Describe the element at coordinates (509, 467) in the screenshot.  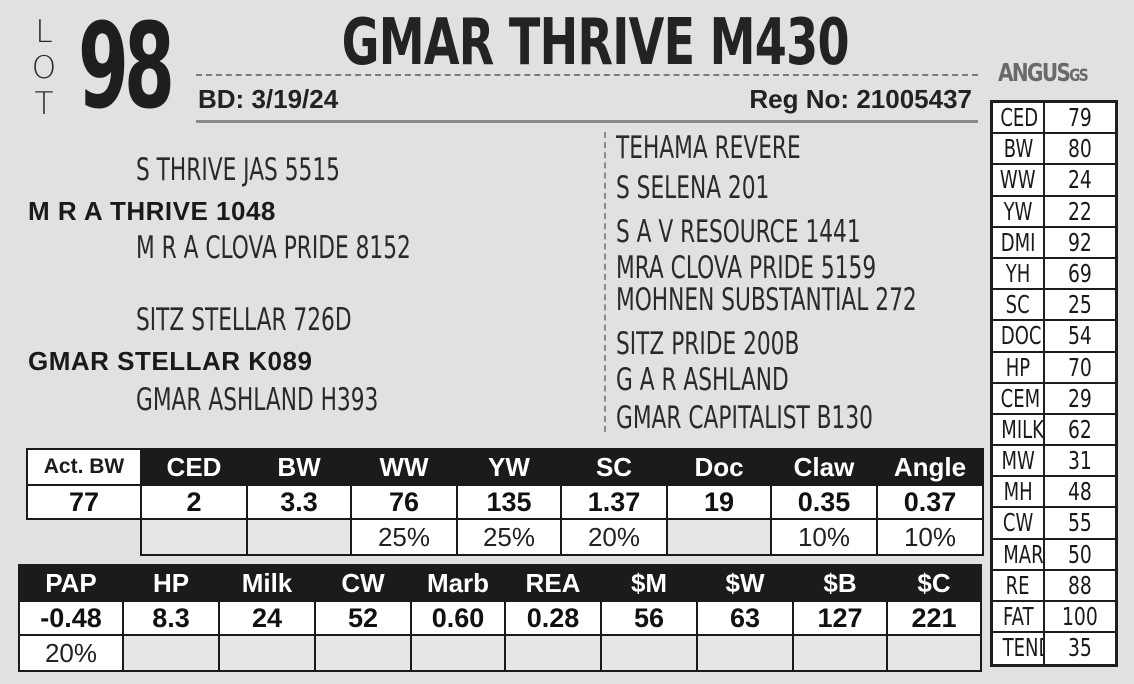
I see `header-cell: YW` at that location.